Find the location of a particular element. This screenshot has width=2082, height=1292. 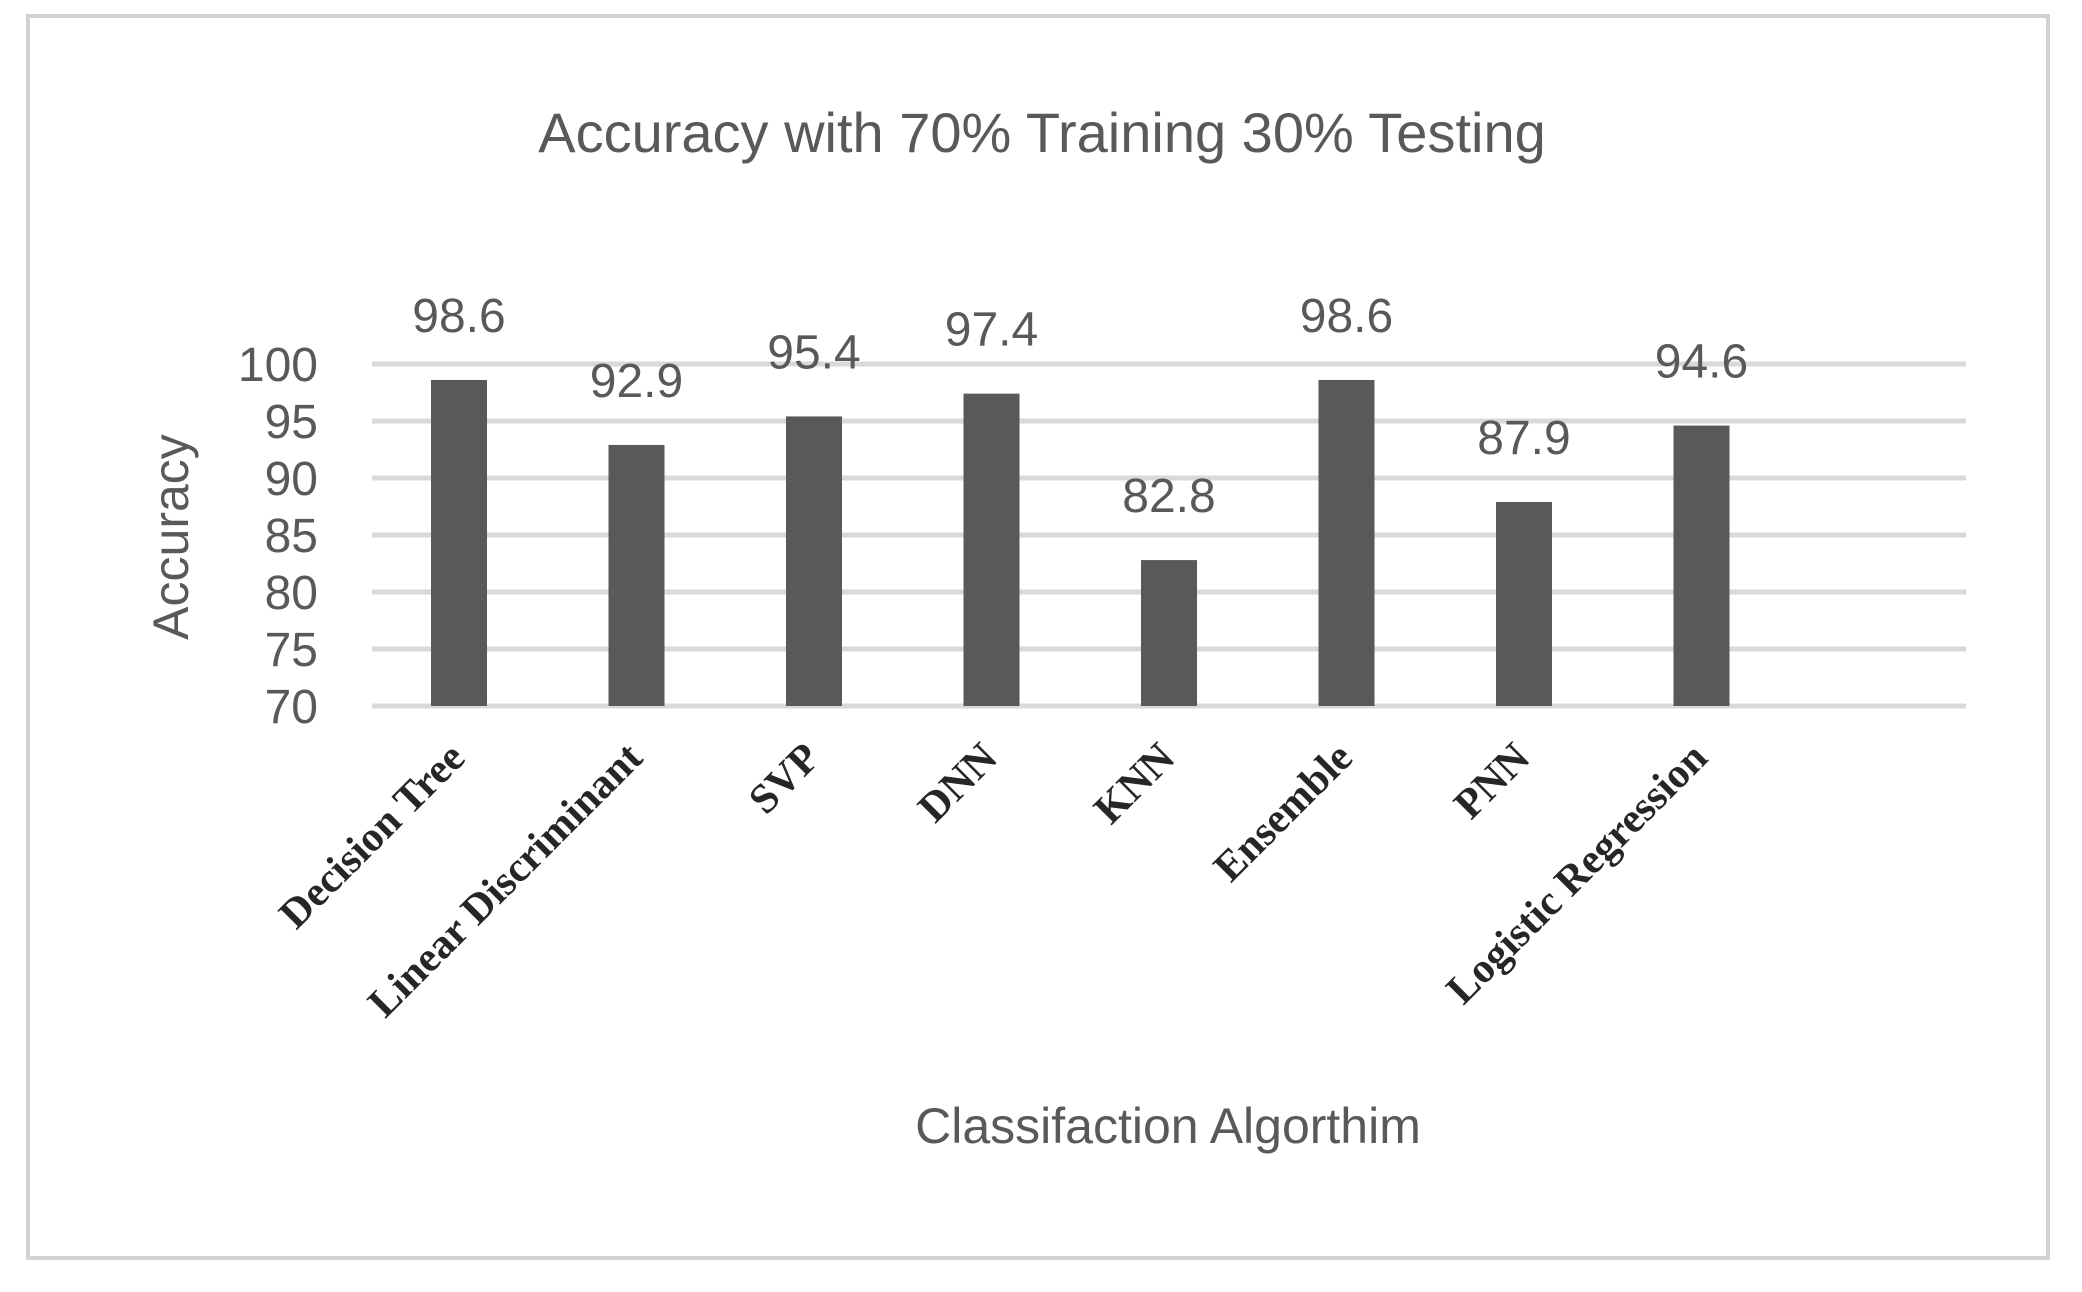

category-label: PNN is located at coordinates (1493, 782).